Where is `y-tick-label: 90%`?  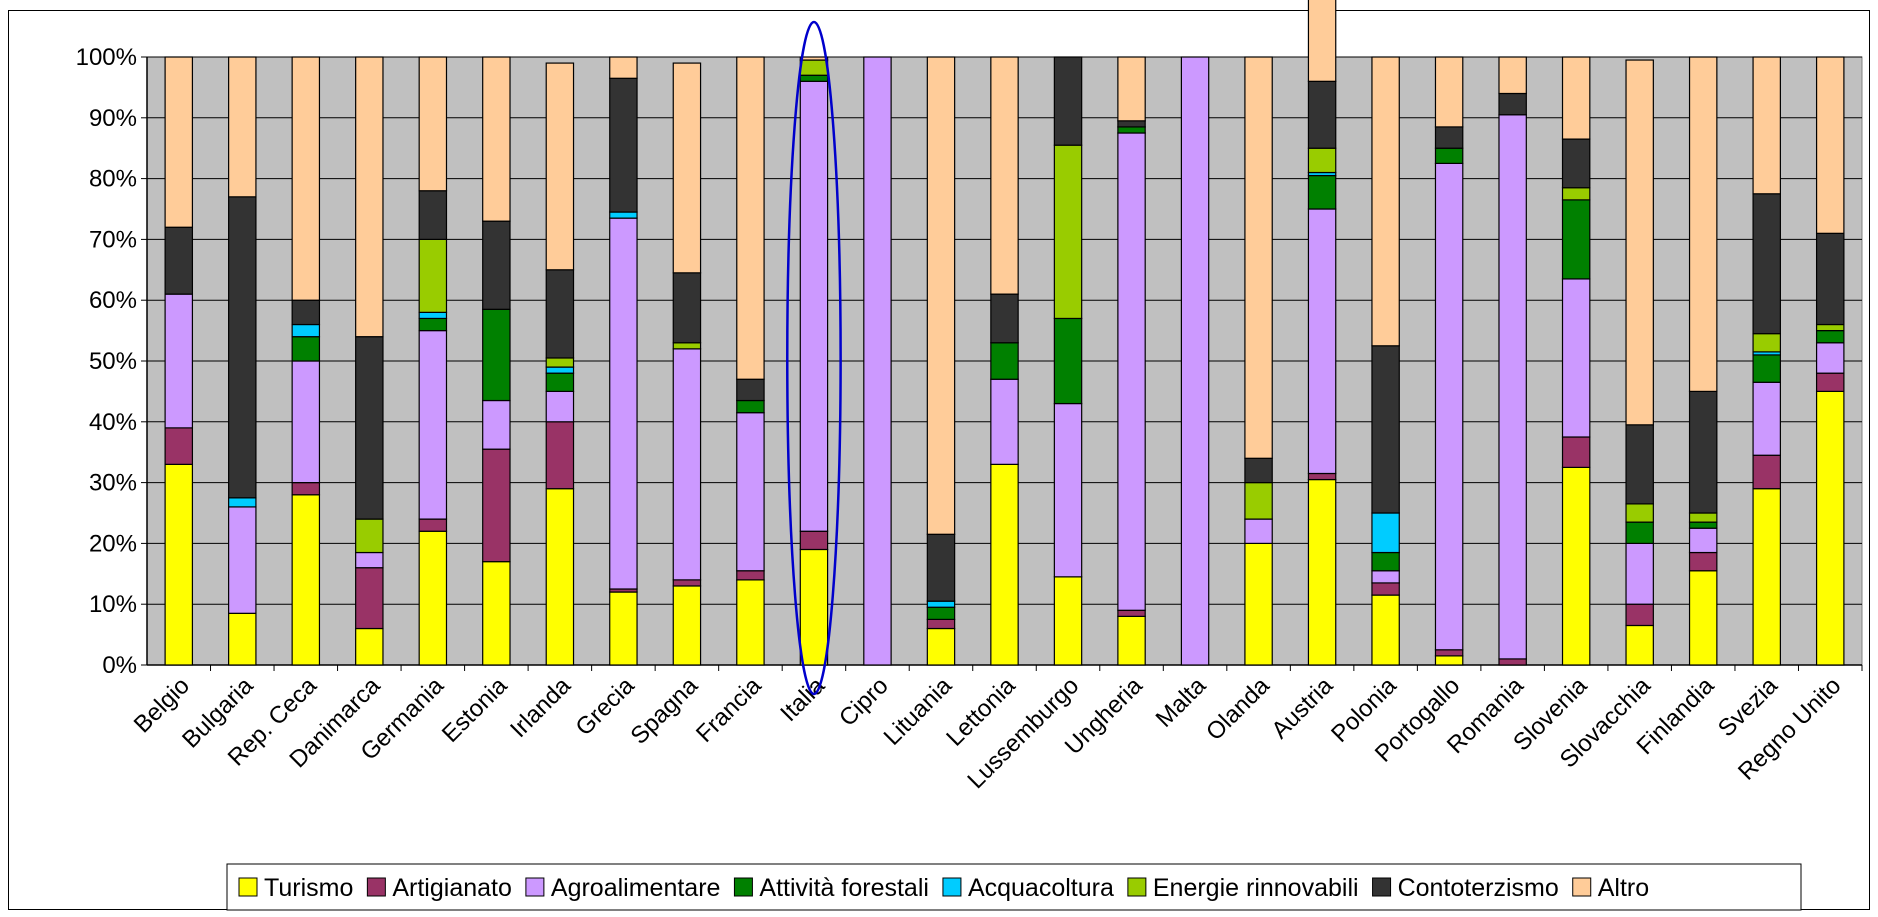 y-tick-label: 90% is located at coordinates (113, 118).